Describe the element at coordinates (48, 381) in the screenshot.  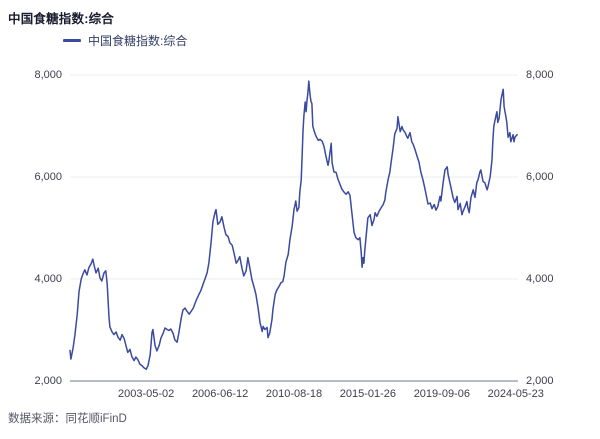
I see `y-tick-label-left: 2,000` at that location.